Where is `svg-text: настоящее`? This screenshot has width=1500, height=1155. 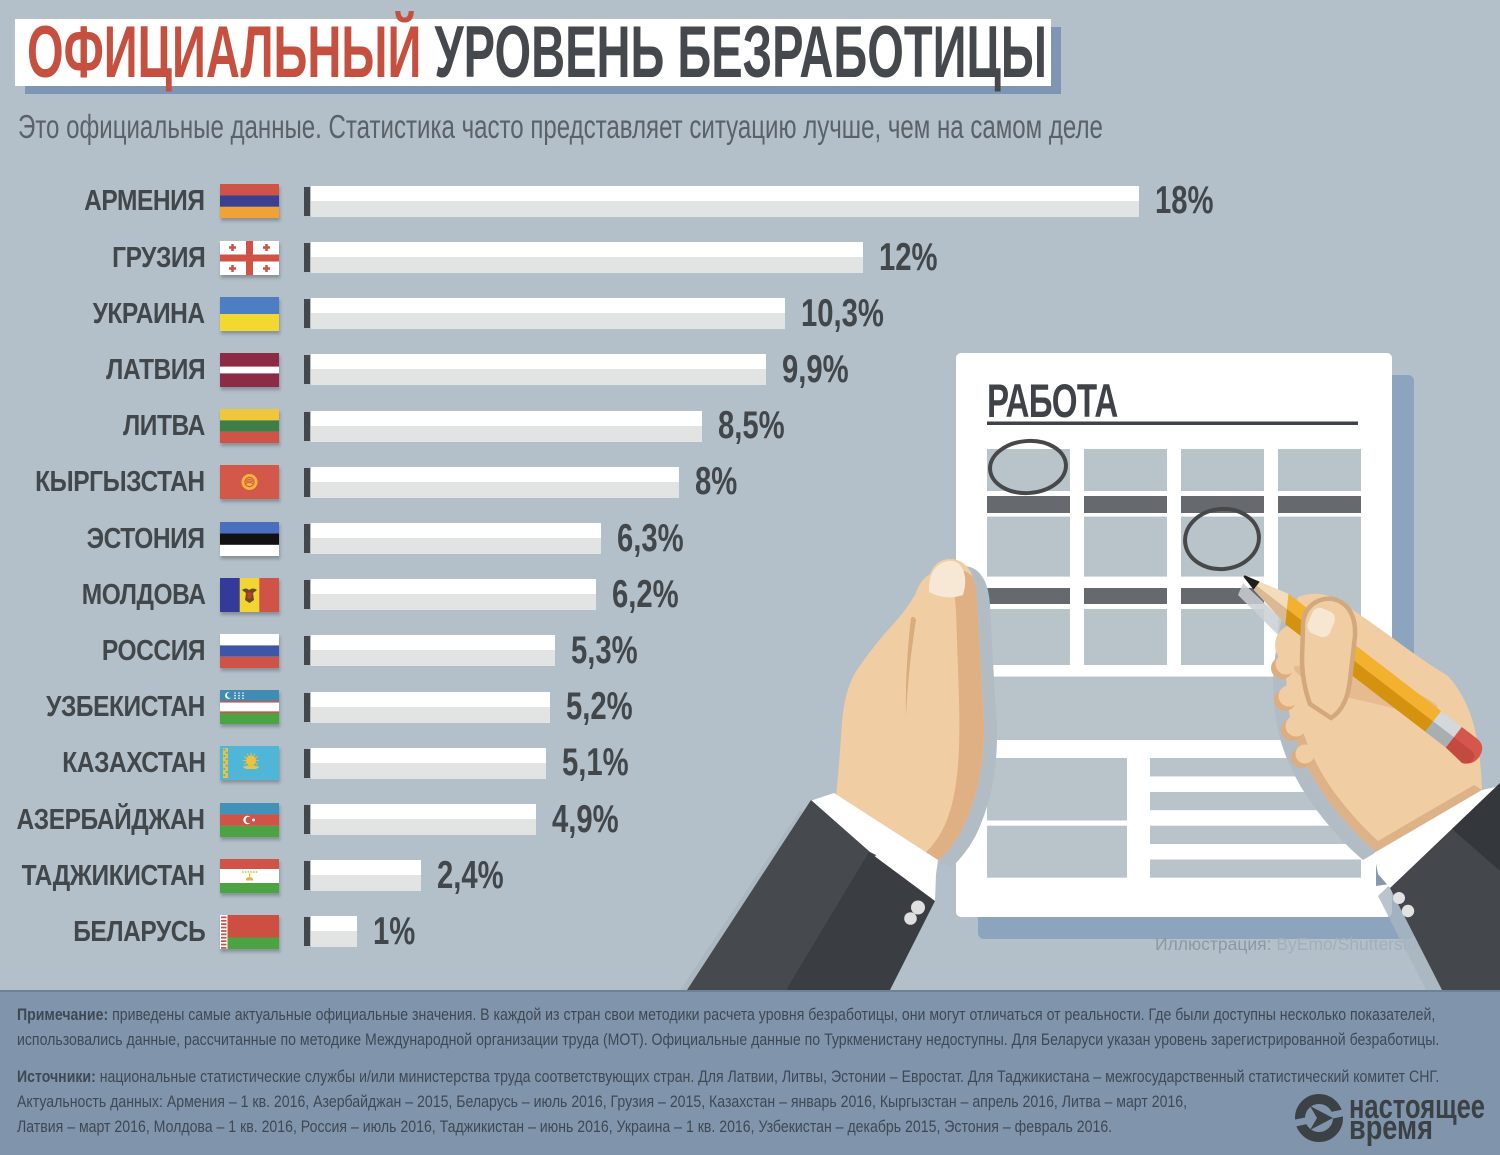 svg-text: настоящее is located at coordinates (1417, 1110).